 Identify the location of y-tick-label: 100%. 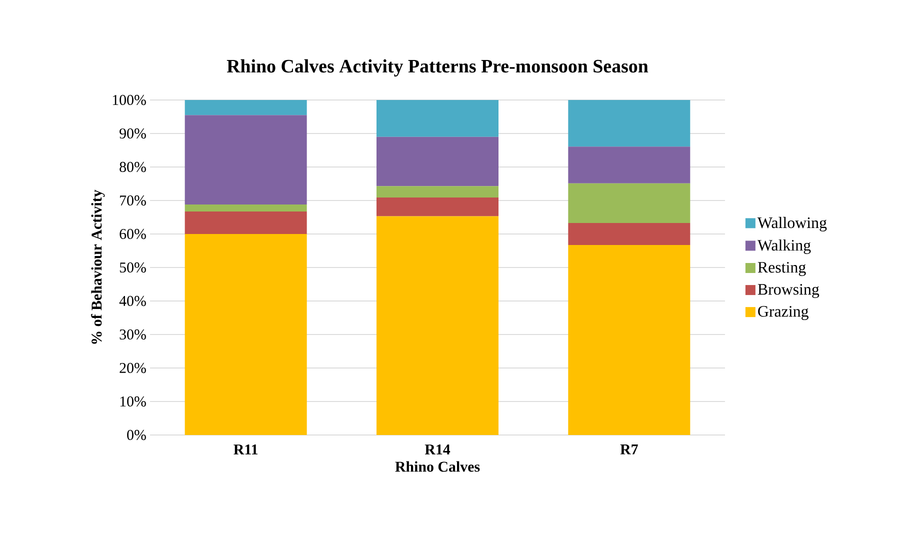
(129, 100).